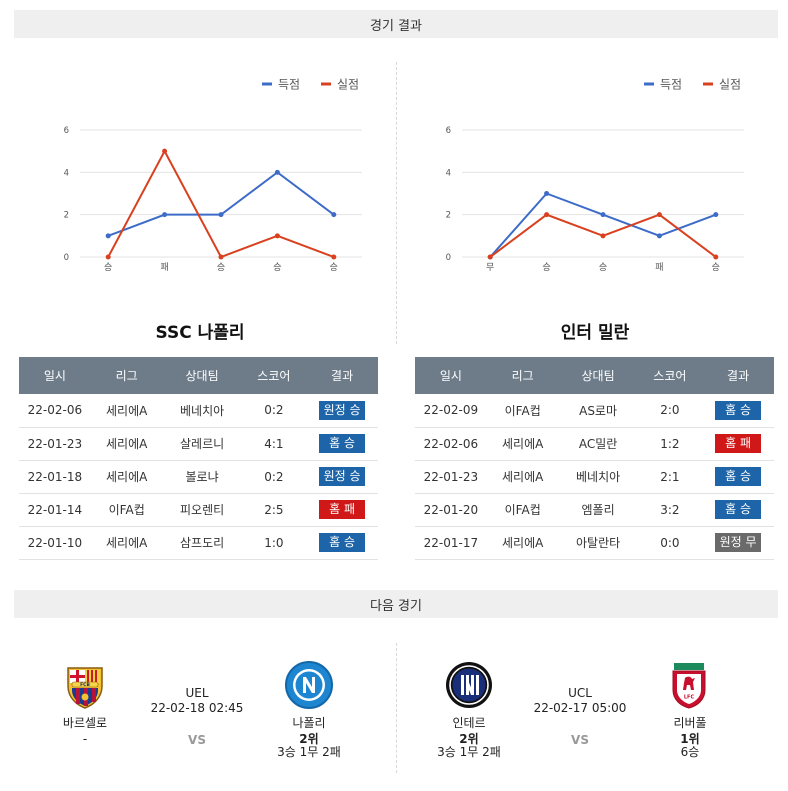 This screenshot has height=791, width=788. I want to click on cell-opponent: 피오렌티, so click(202, 510).